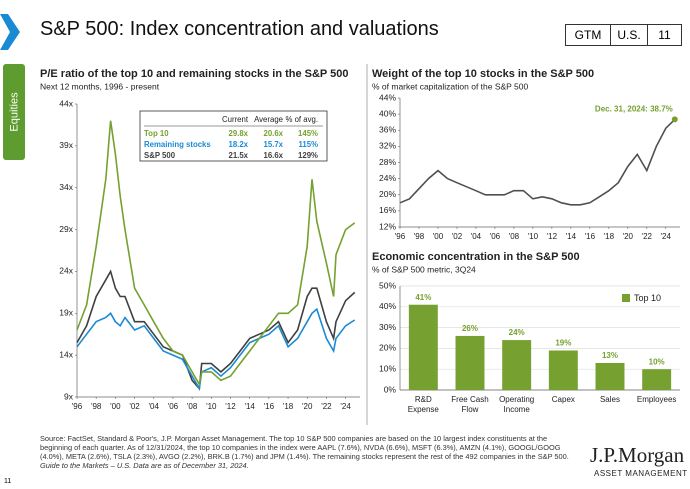  What do you see at coordinates (514, 236) in the screenshot?
I see `x-tick-label: '08` at bounding box center [514, 236].